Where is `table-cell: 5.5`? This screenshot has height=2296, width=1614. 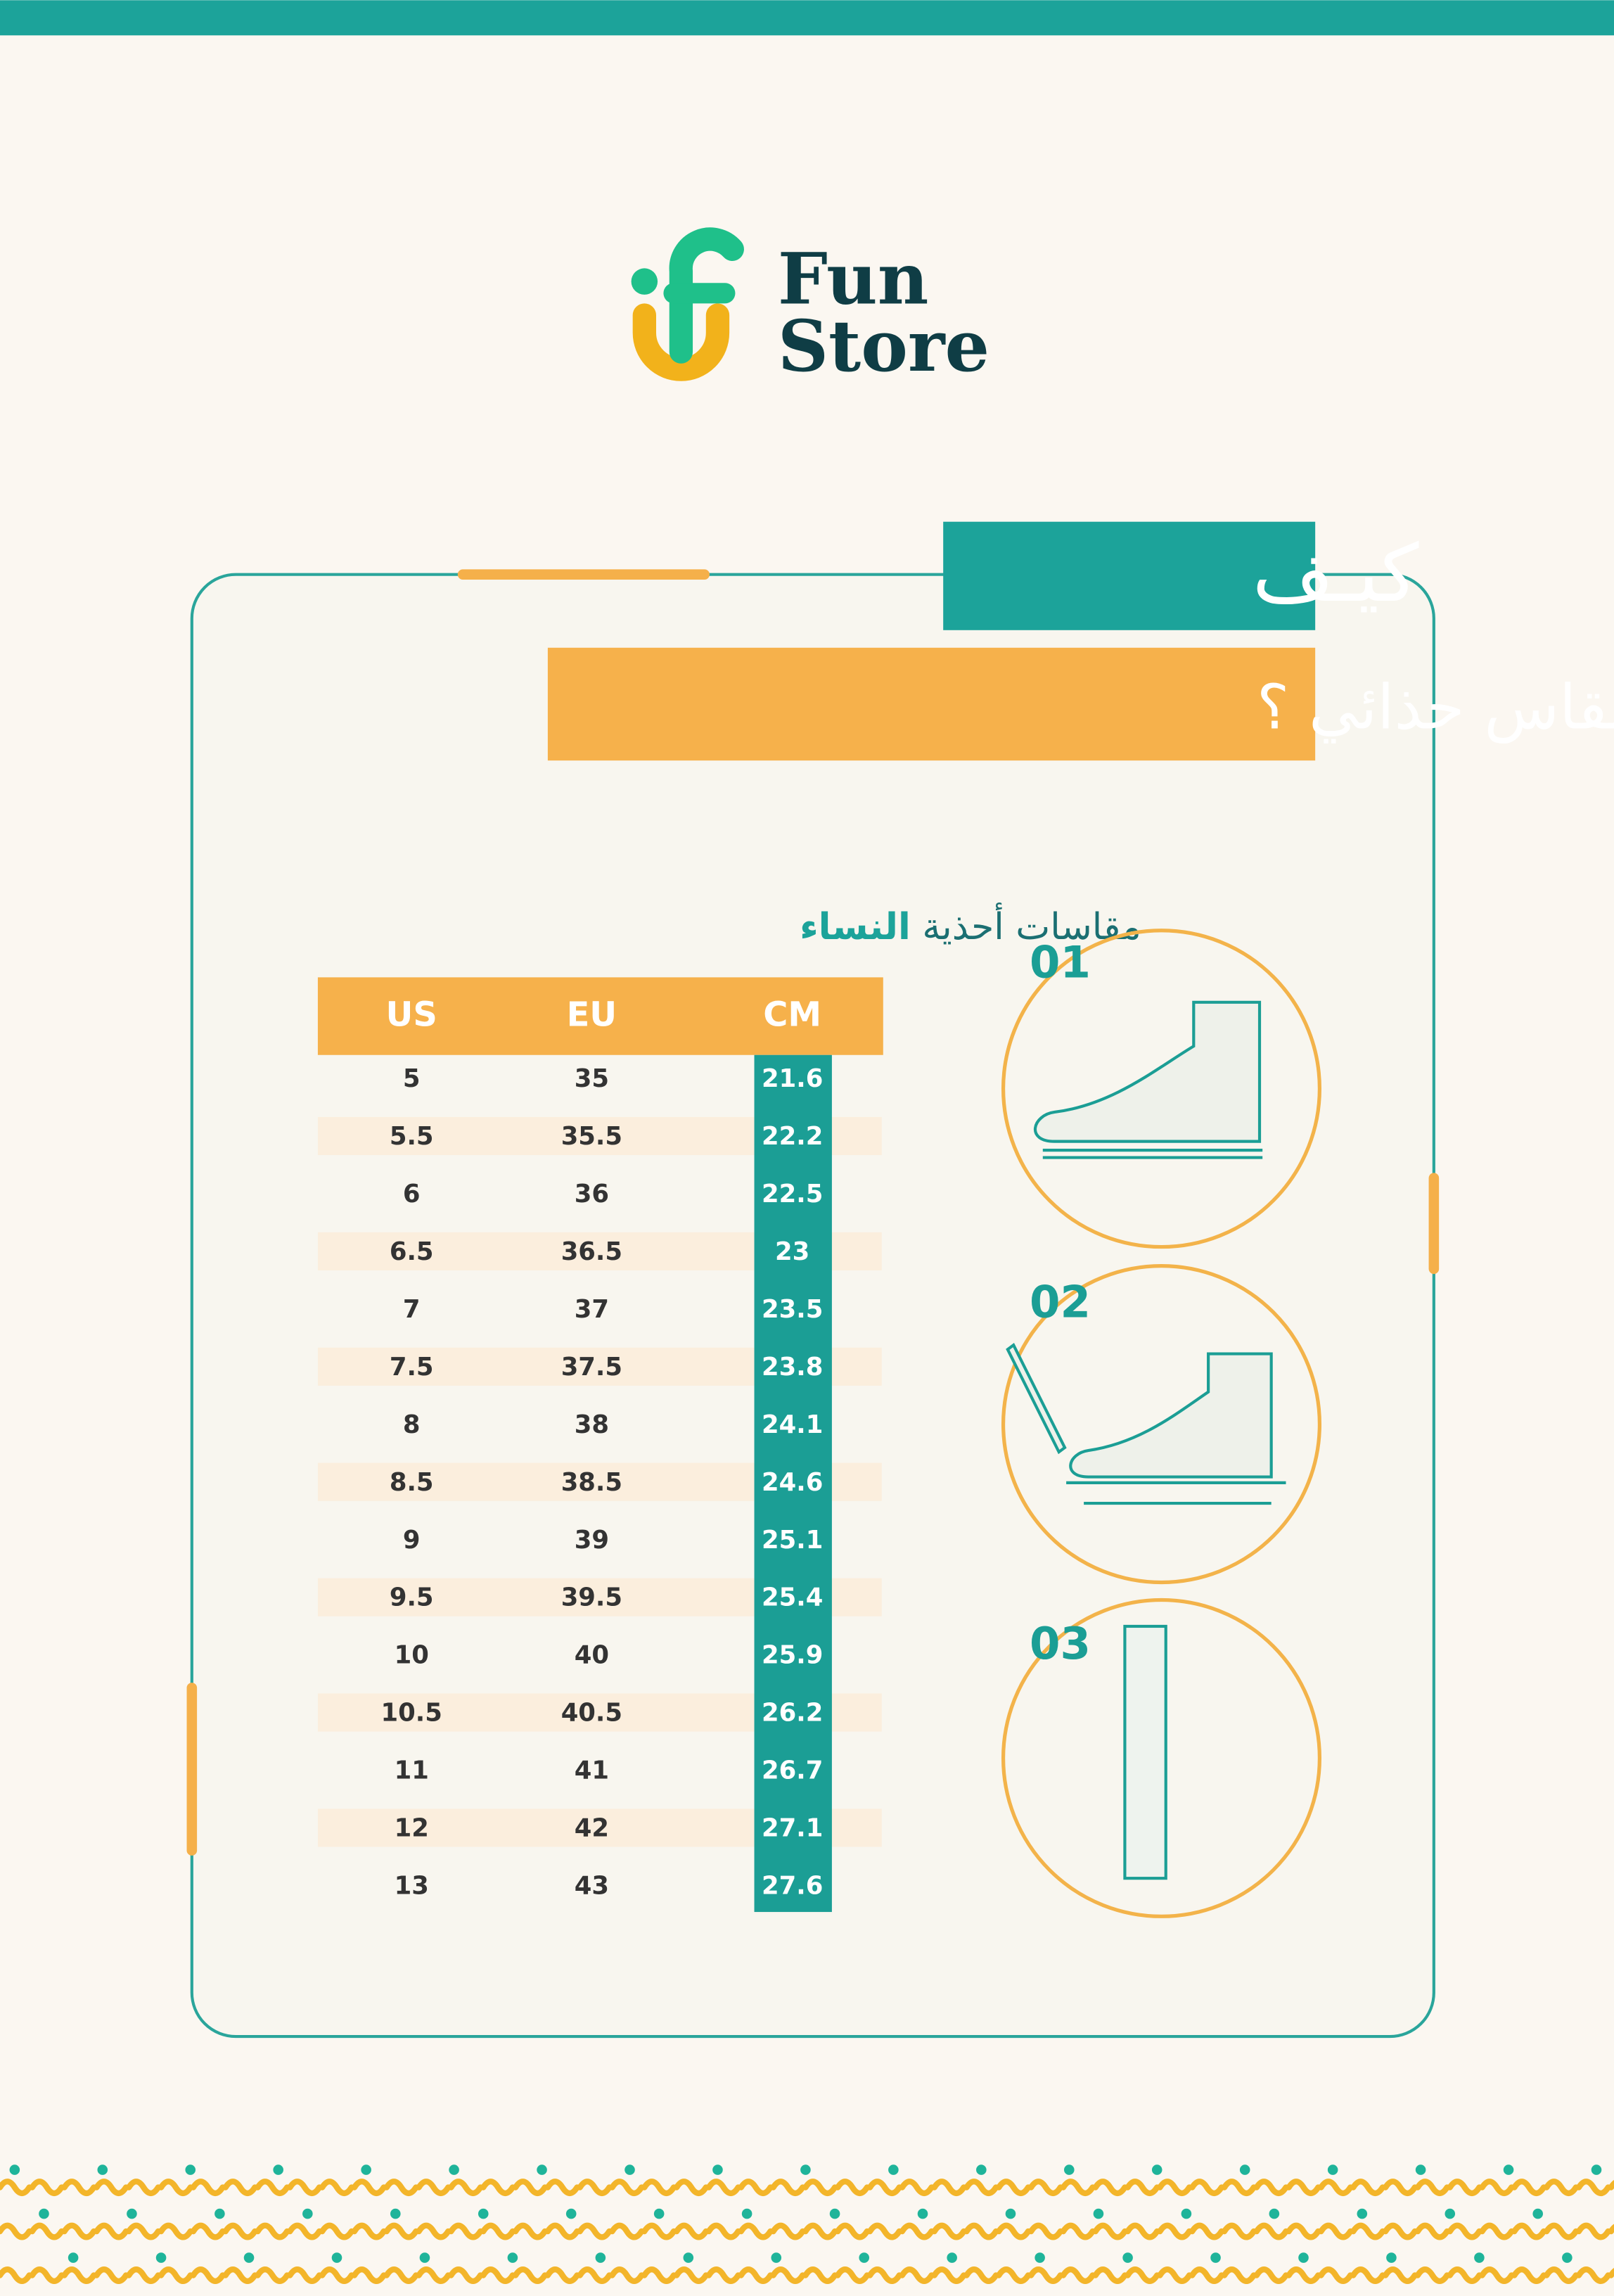 table-cell: 5.5 is located at coordinates (412, 1137).